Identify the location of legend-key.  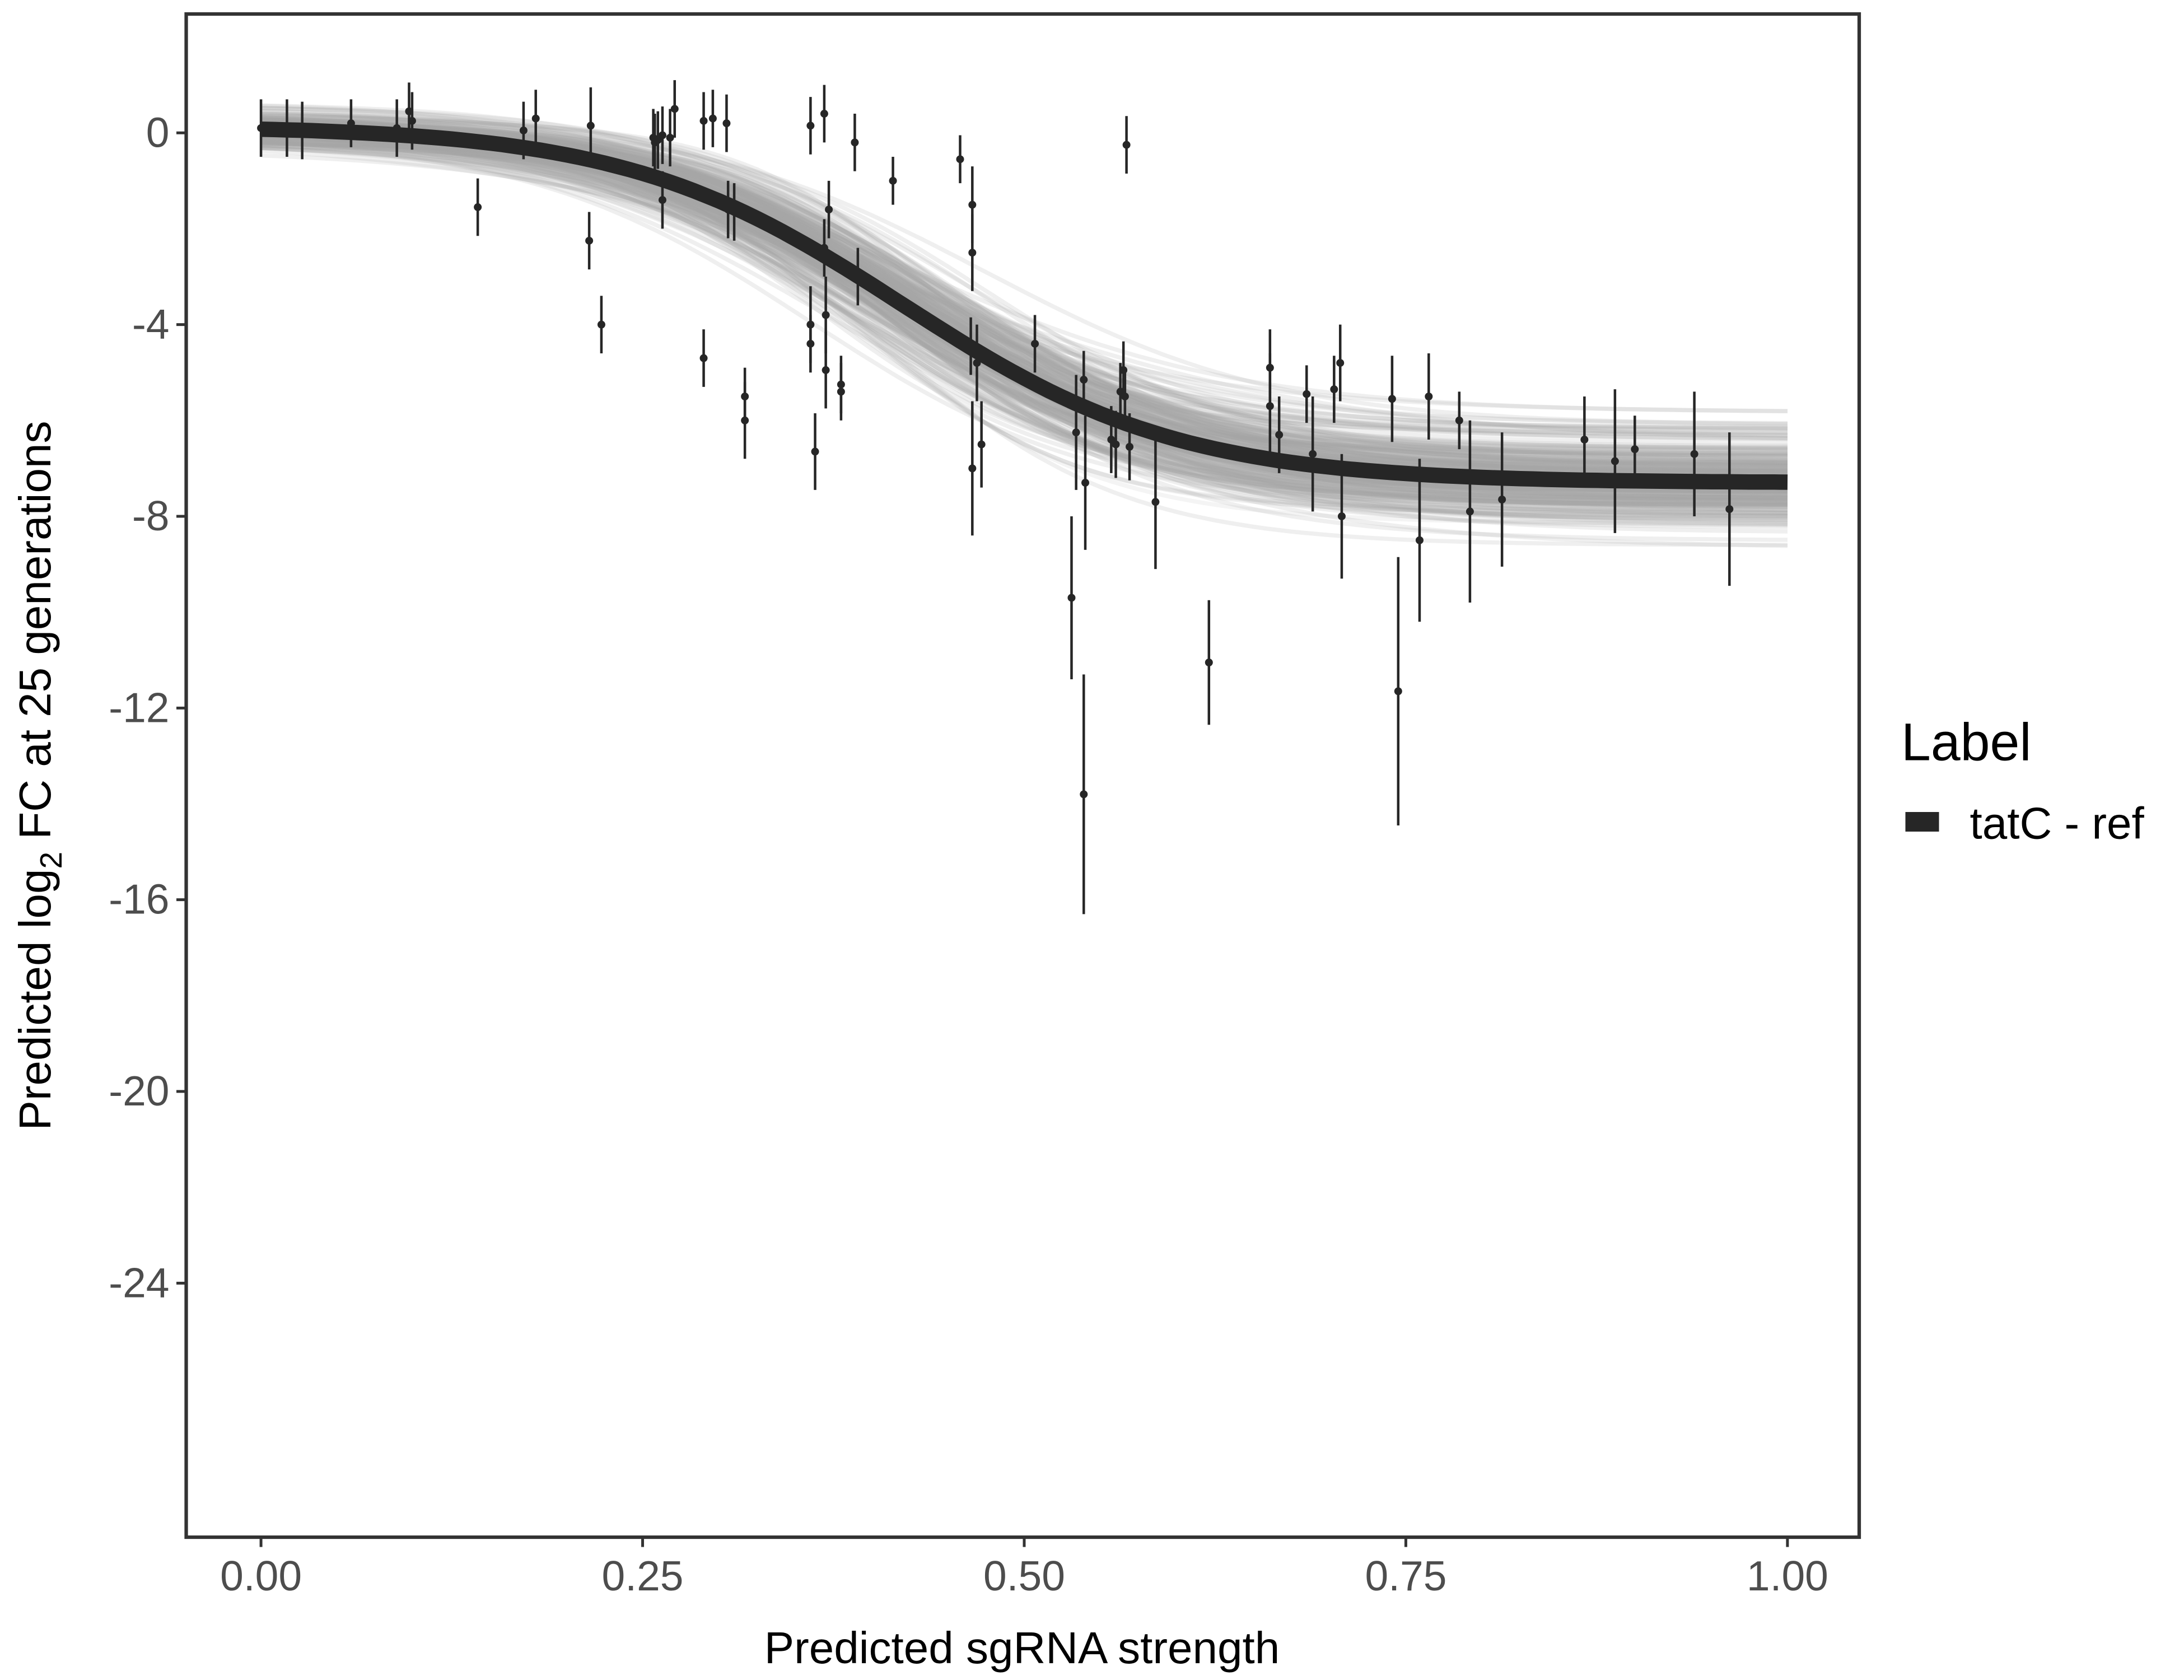
(1922, 822).